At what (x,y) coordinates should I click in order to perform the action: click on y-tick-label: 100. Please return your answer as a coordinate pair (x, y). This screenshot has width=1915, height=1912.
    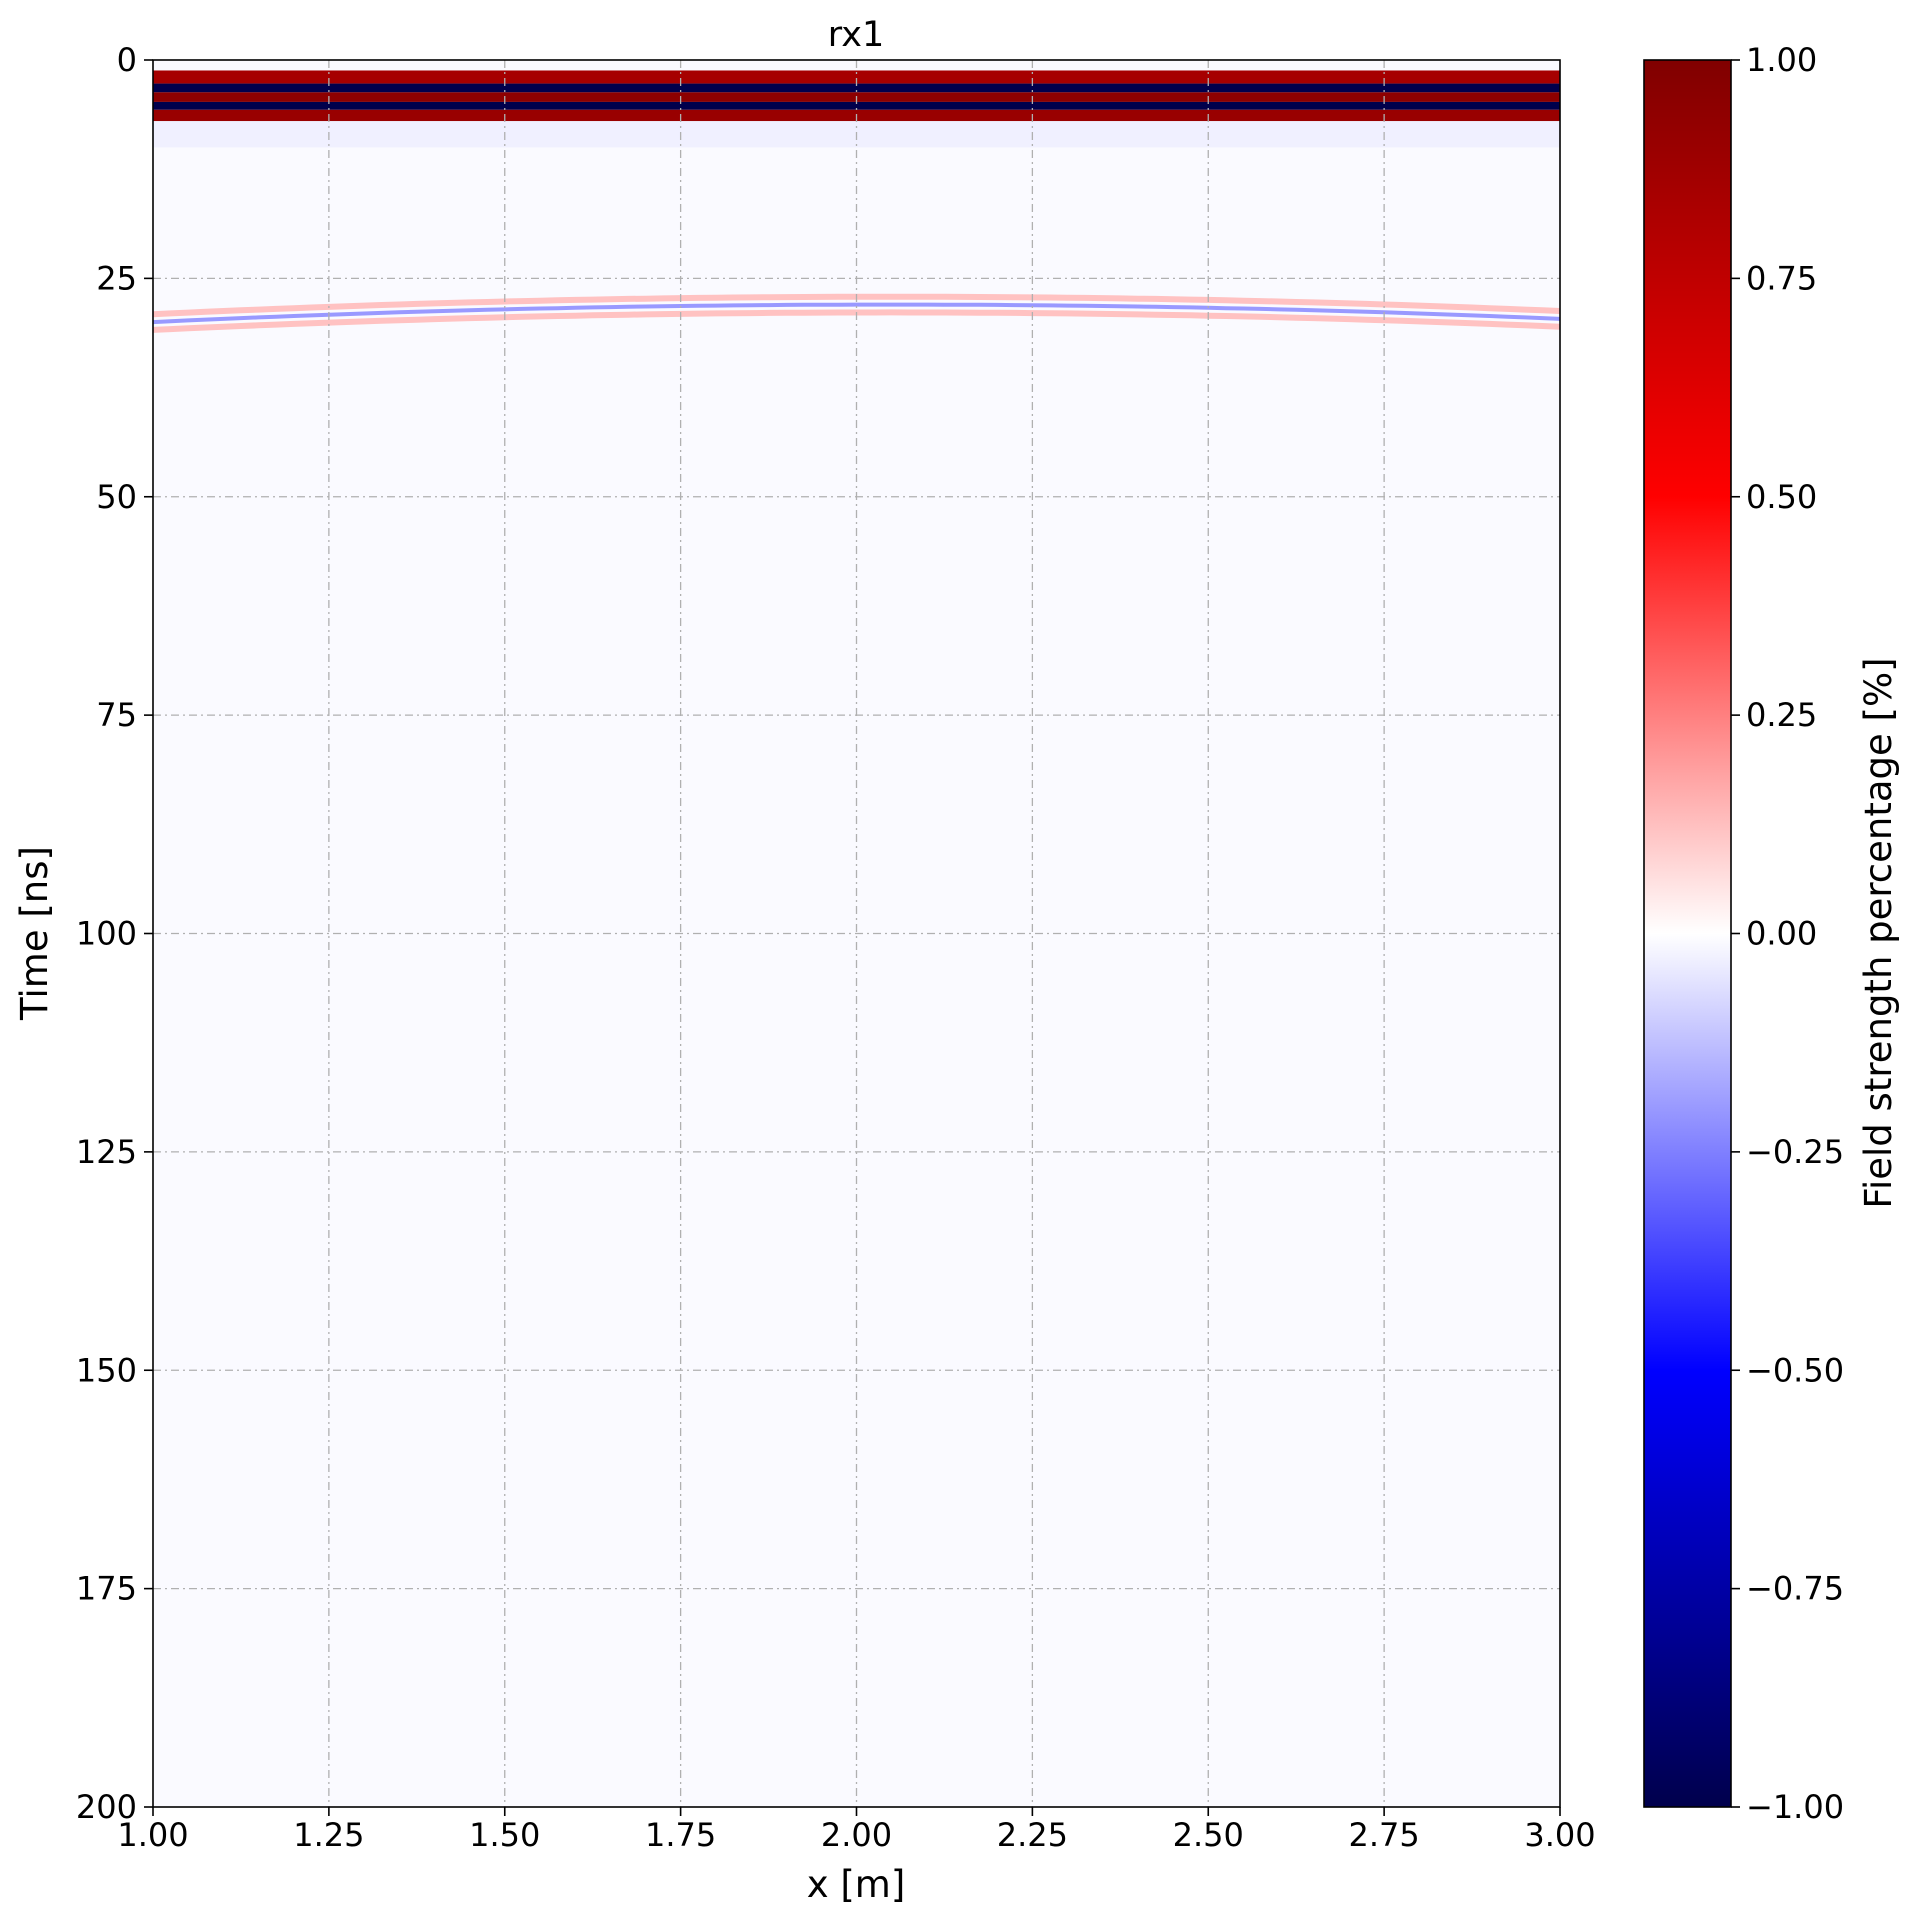
    Looking at the image, I should click on (106, 934).